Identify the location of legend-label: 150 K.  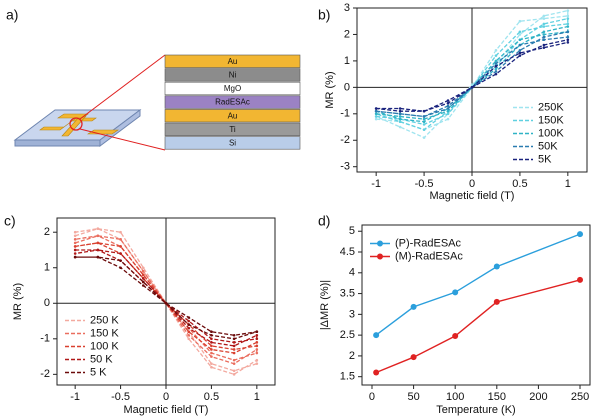
(104, 333).